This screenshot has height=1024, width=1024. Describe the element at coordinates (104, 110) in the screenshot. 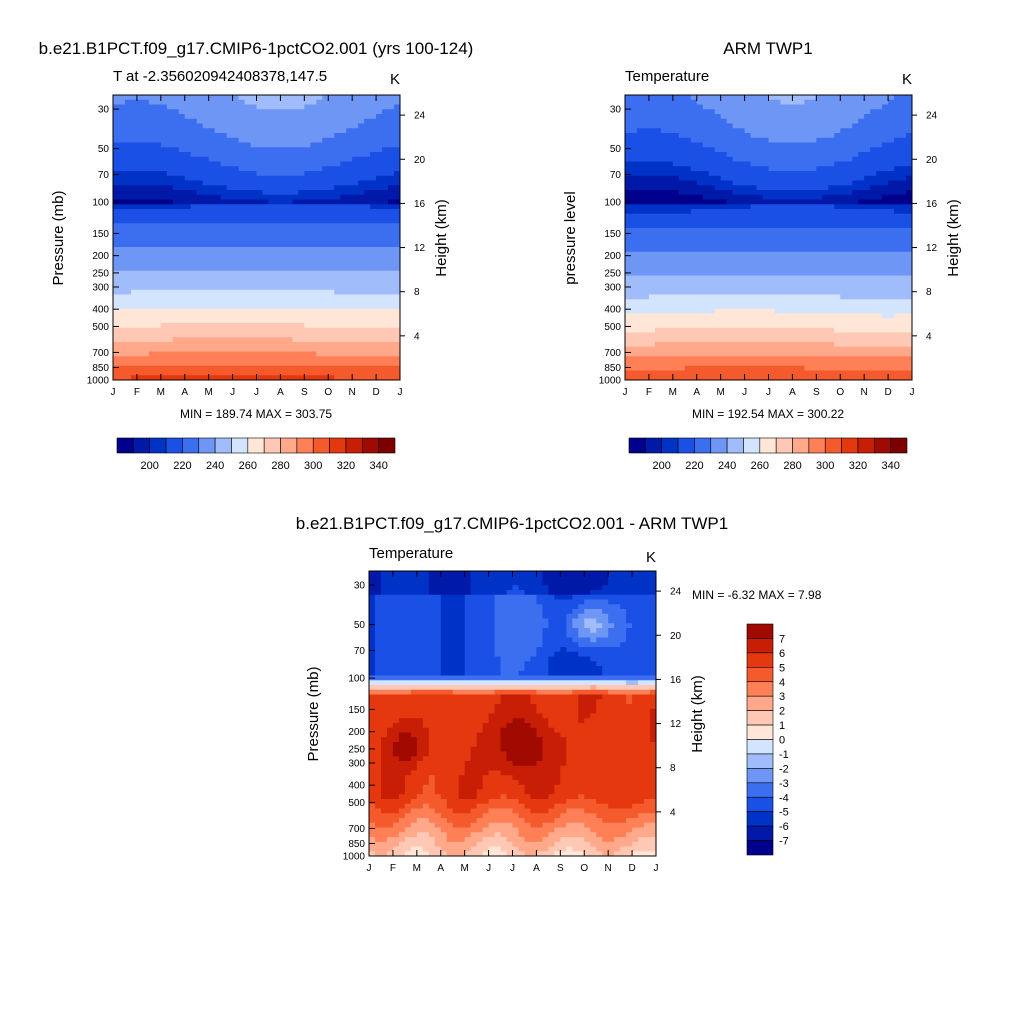

I see `pressure-tick-label: 30` at that location.